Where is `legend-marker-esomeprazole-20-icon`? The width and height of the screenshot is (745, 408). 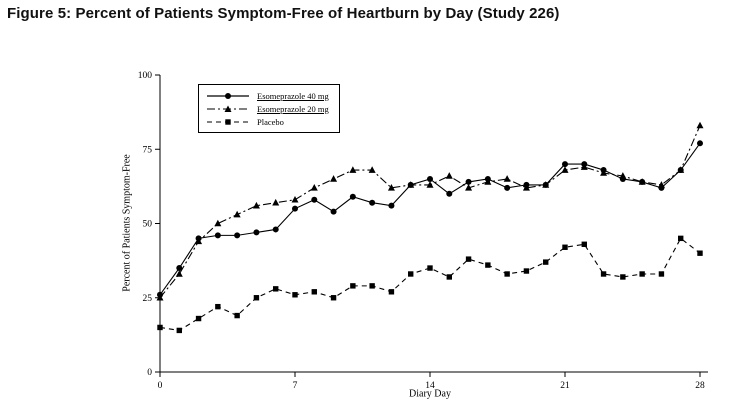 legend-marker-esomeprazole-20-icon is located at coordinates (228, 108).